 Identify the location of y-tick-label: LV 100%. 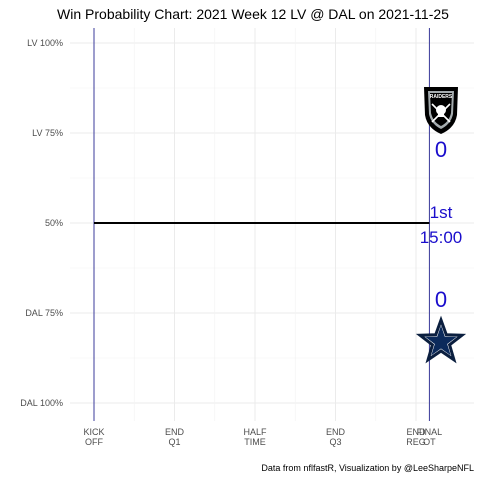
(45, 43).